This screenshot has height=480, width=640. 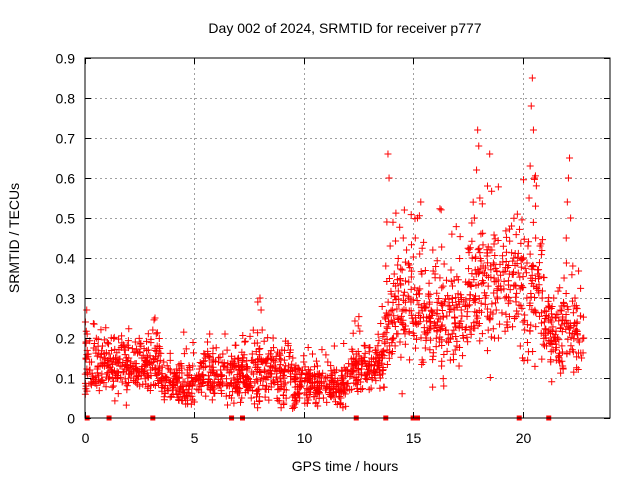 I want to click on y-tick-label: 0.1, so click(x=66, y=379).